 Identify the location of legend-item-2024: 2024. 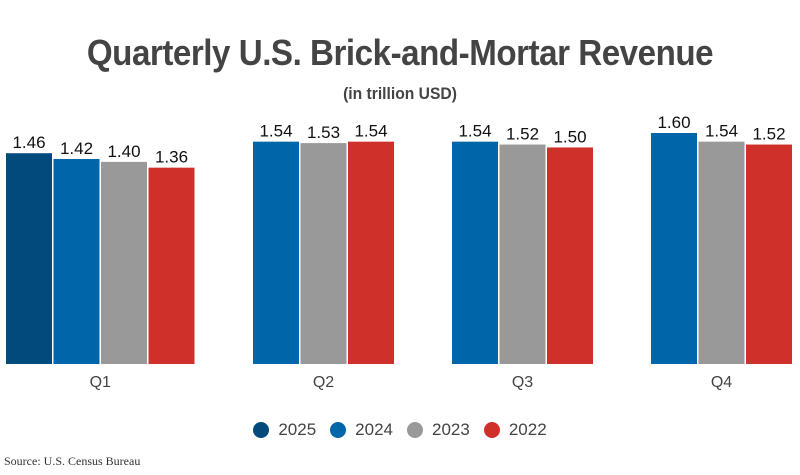
(361, 430).